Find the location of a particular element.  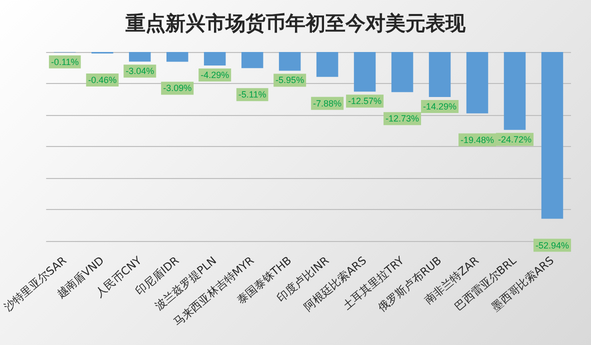

chart-title: 重点新兴市场货币年初至今对美元表现 is located at coordinates (295, 23).